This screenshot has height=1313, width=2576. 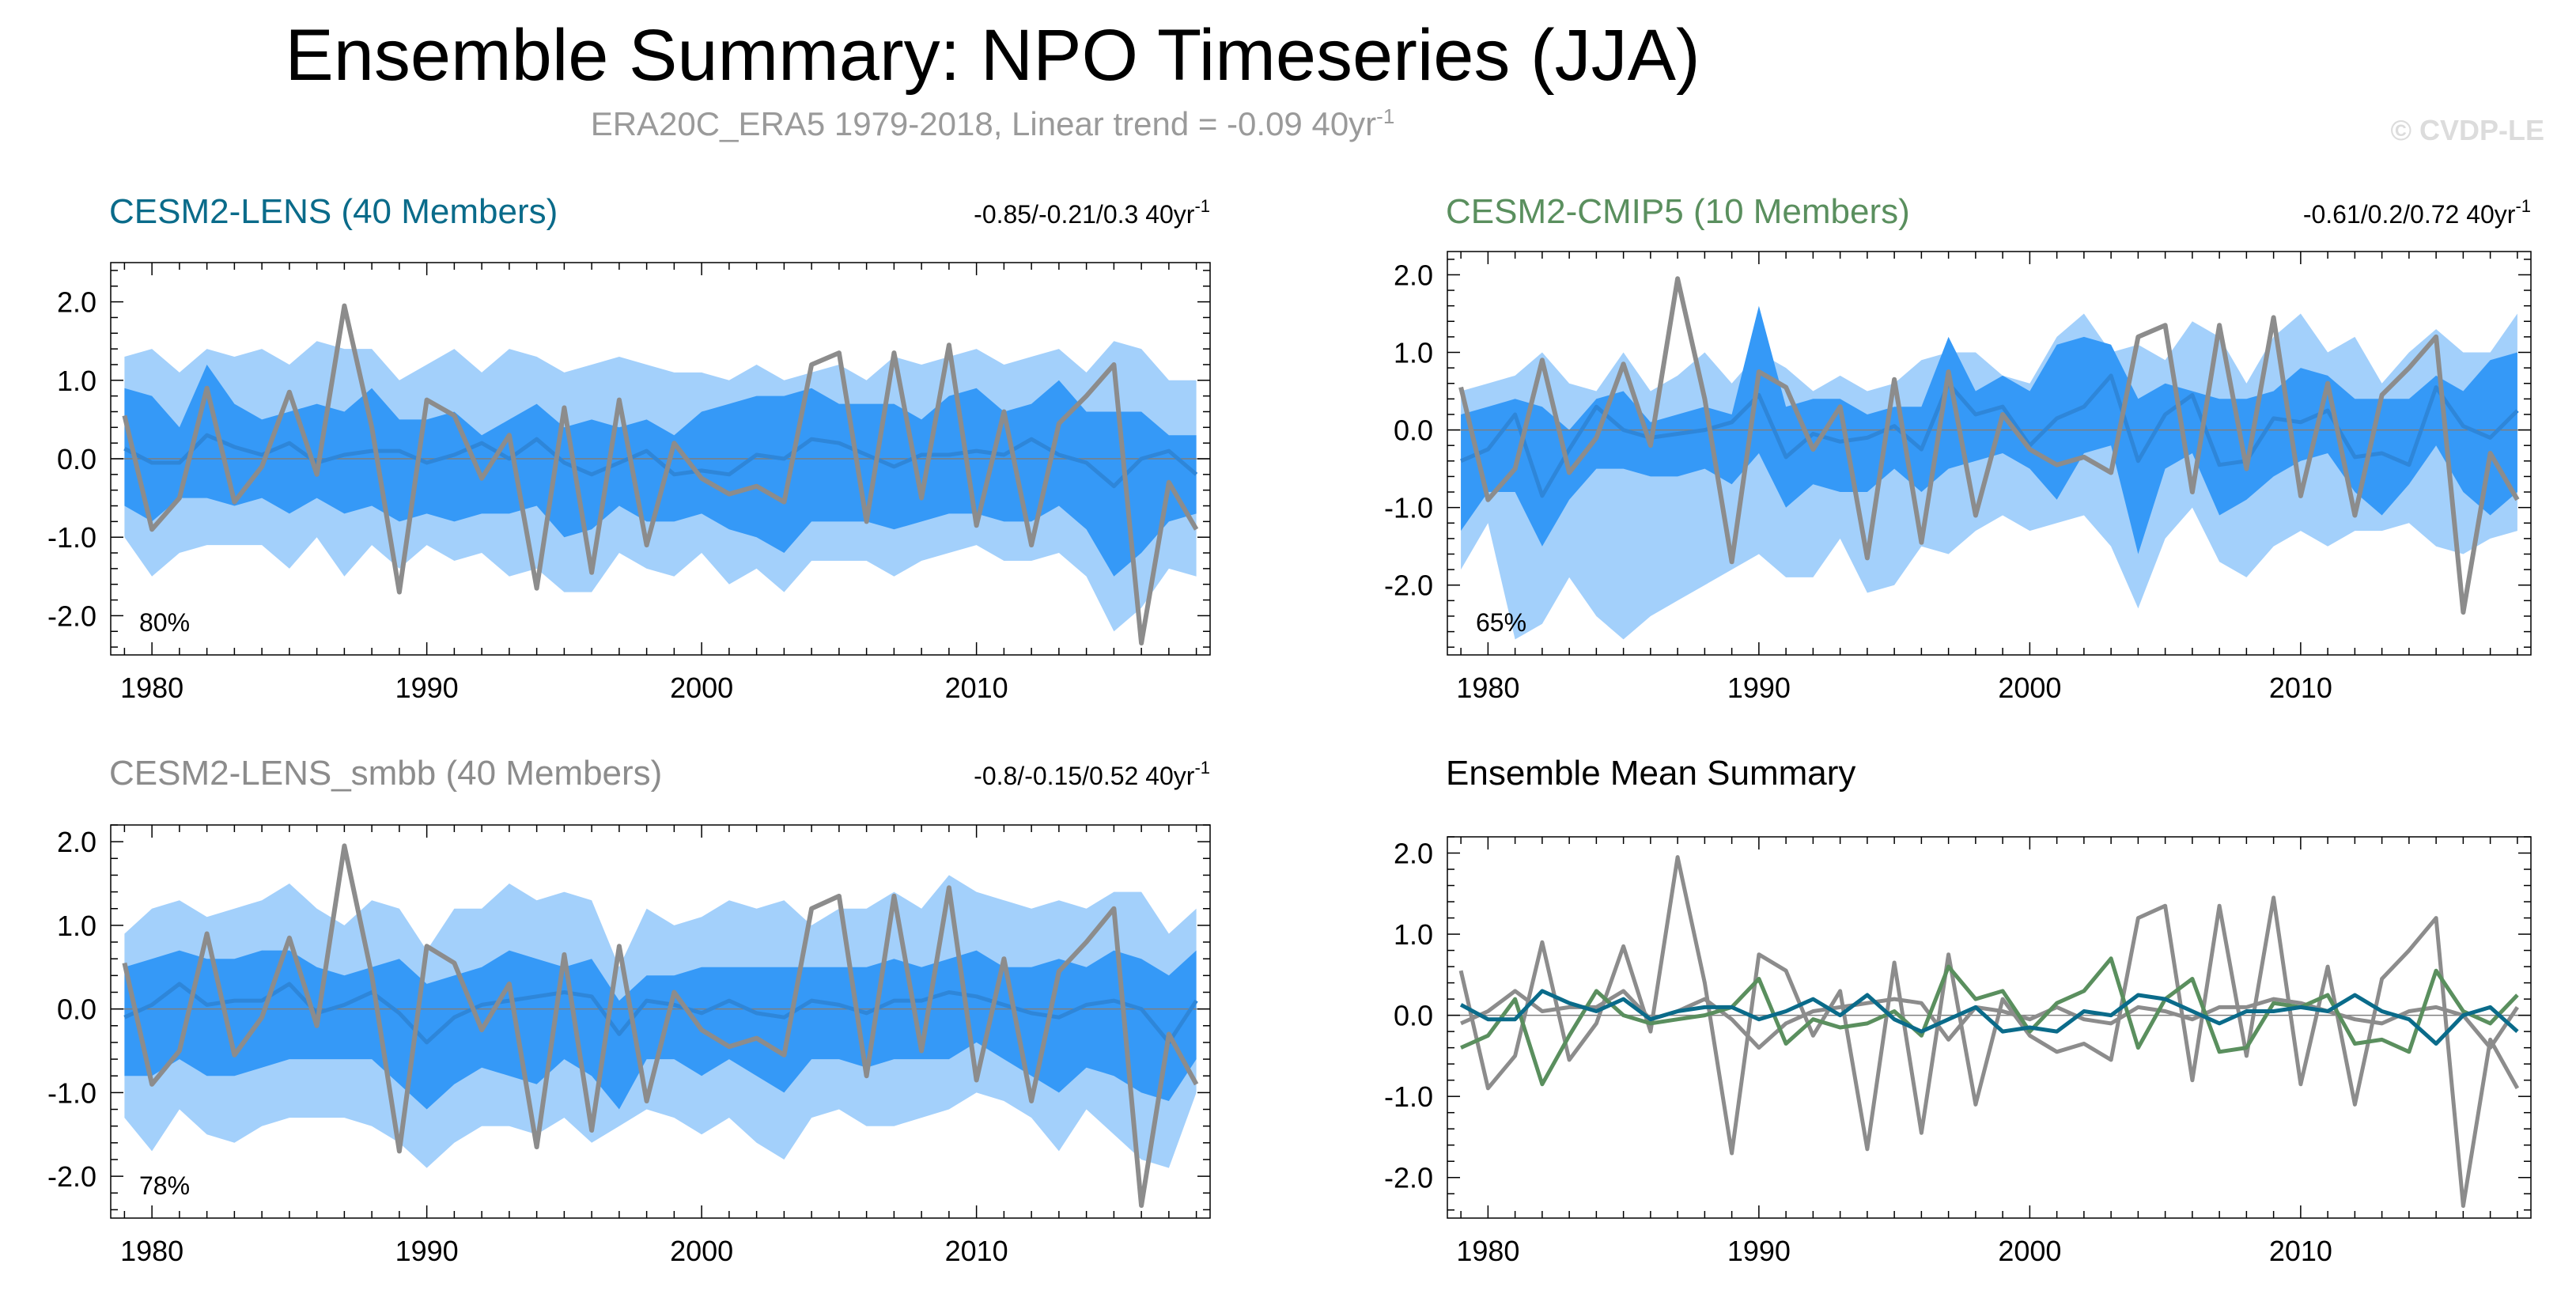 What do you see at coordinates (1084, 776) in the screenshot?
I see `trend-text: -0.8/-0.15/0.52 40yr` at bounding box center [1084, 776].